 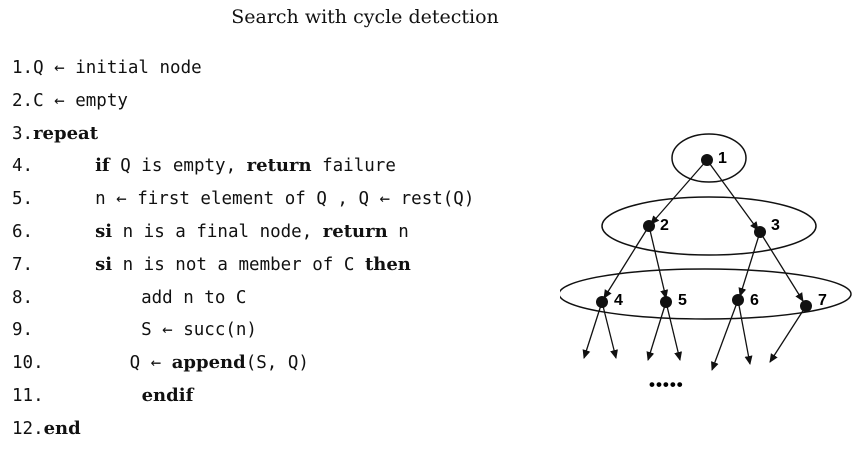 What do you see at coordinates (28, 363) in the screenshot?
I see `line-number: 10.` at bounding box center [28, 363].